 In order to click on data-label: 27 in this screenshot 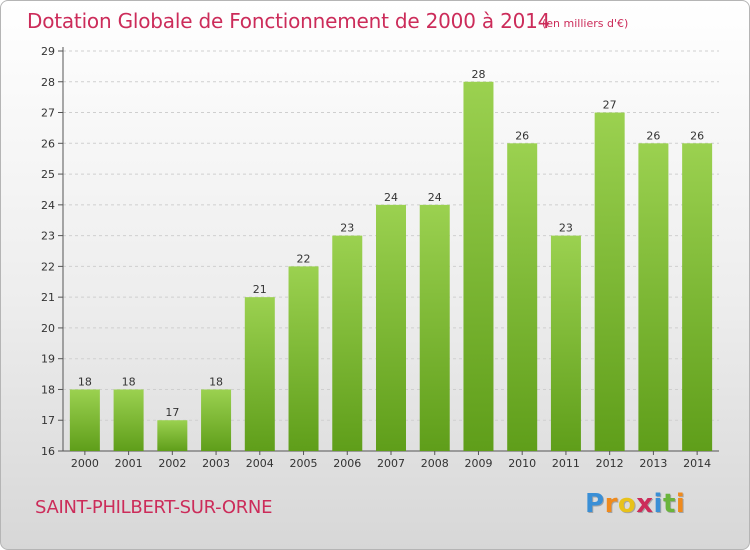, I will do `click(610, 105)`.